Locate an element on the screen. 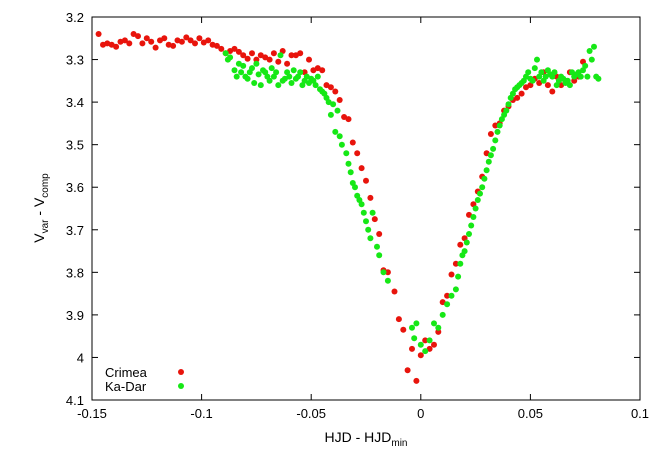 Image resolution: width=660 pixels, height=462 pixels. legend-label-ka-dar: Ka-Dar is located at coordinates (126, 386).